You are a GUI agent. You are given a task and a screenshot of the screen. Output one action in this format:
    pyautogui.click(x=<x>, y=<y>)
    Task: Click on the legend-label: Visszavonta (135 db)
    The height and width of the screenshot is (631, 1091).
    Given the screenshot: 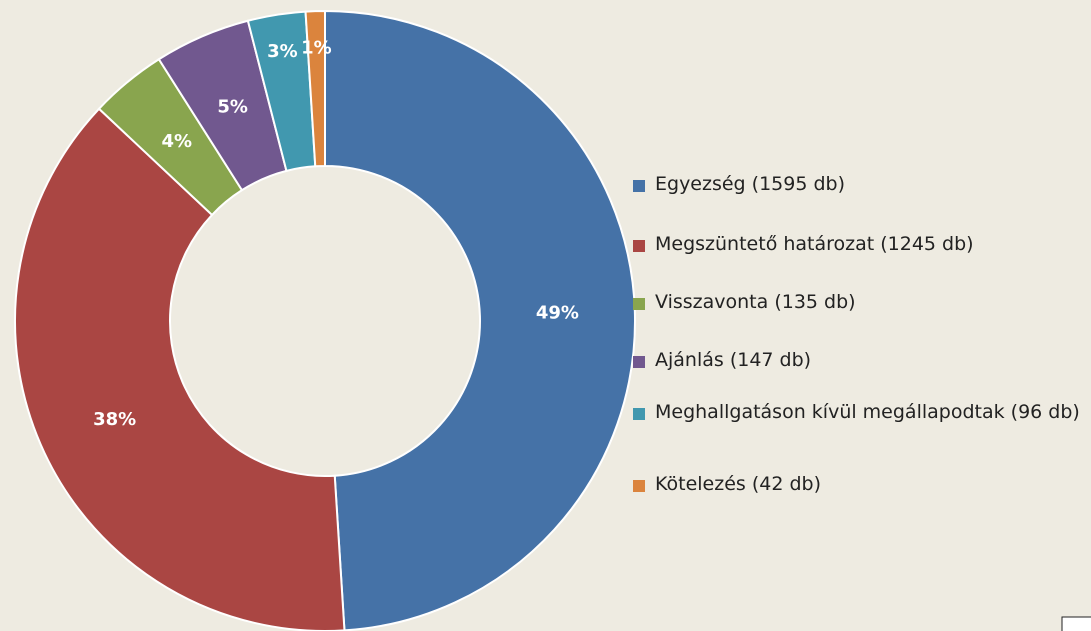 What is the action you would take?
    pyautogui.click(x=755, y=302)
    